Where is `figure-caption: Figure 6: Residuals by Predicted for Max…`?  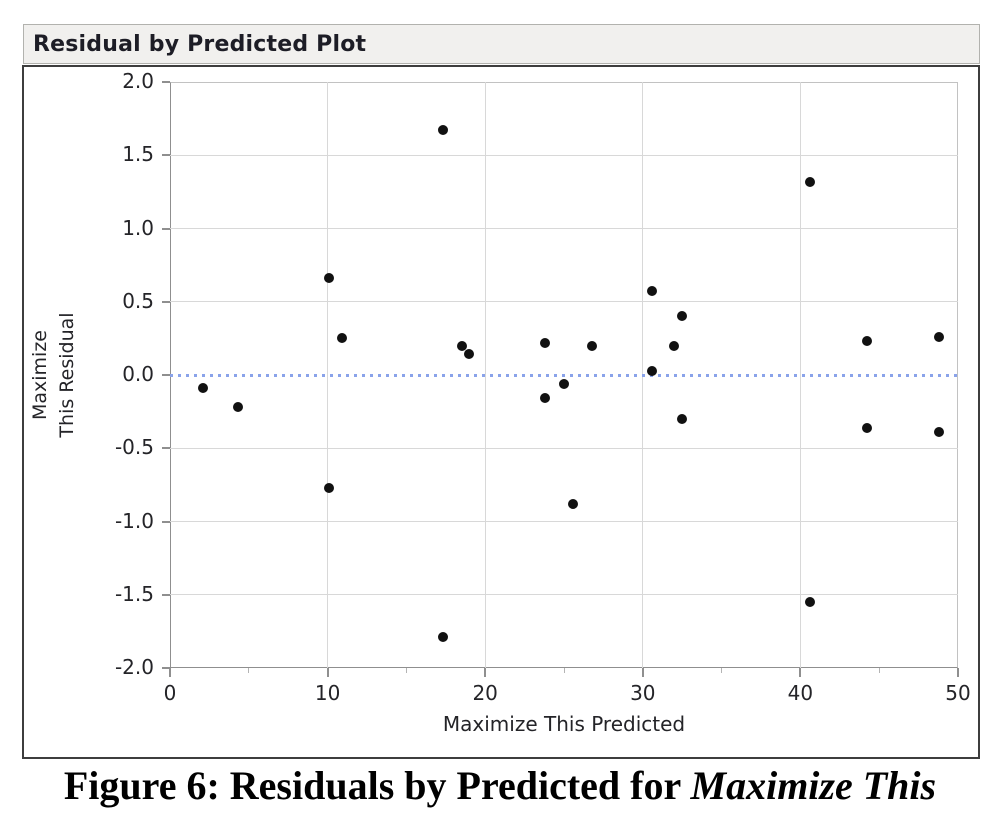 figure-caption: Figure 6: Residuals by Predicted for Max… is located at coordinates (500, 785).